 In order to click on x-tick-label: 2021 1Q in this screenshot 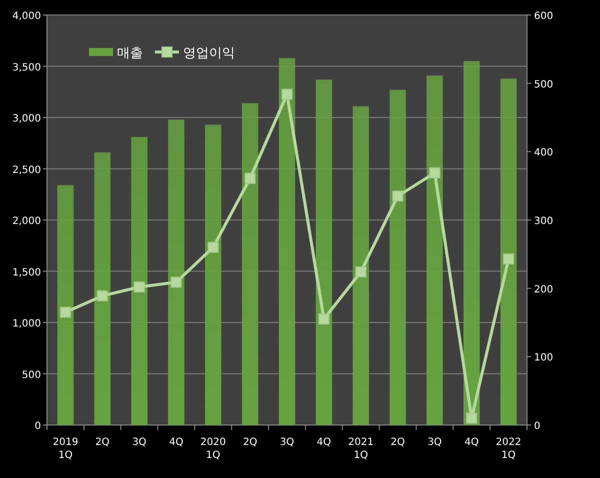, I will do `click(361, 449)`.